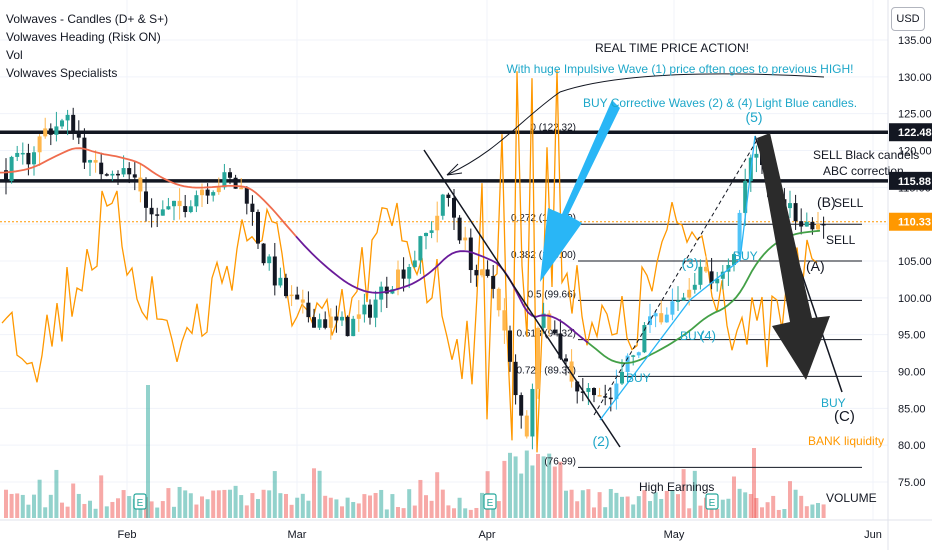 The image size is (932, 555). I want to click on price-badge, so click(910, 132).